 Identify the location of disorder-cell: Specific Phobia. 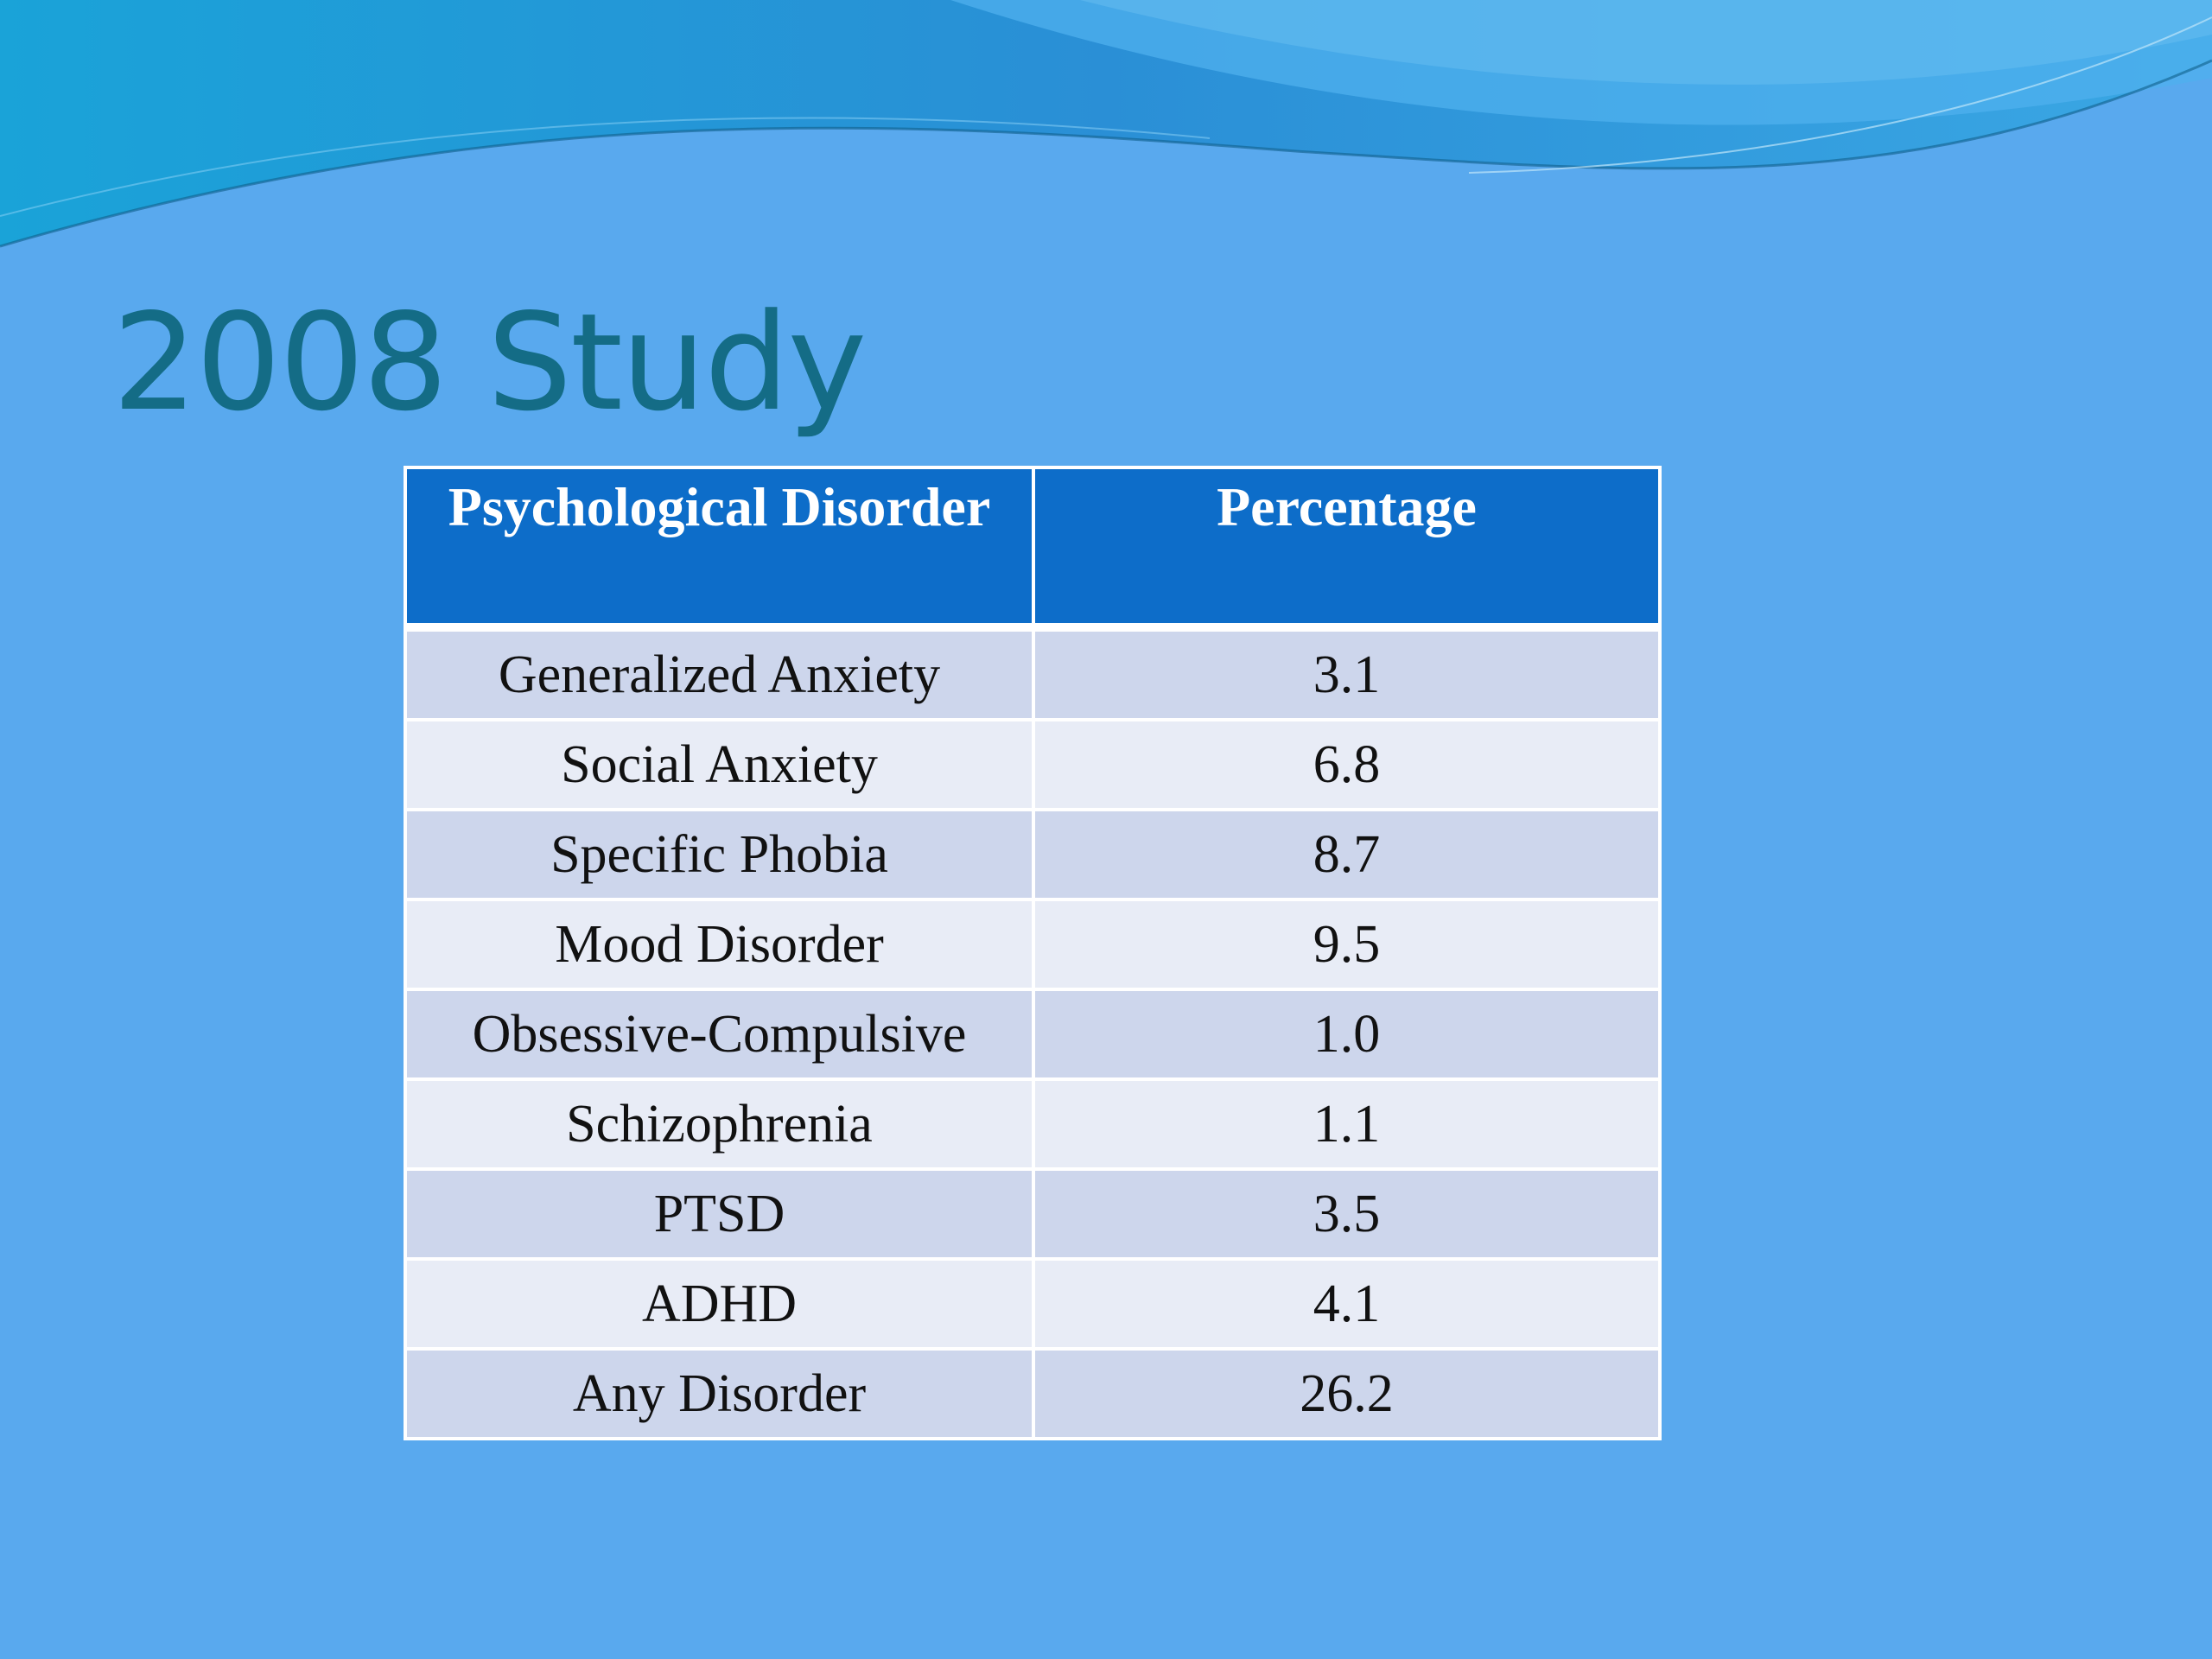
(720, 855).